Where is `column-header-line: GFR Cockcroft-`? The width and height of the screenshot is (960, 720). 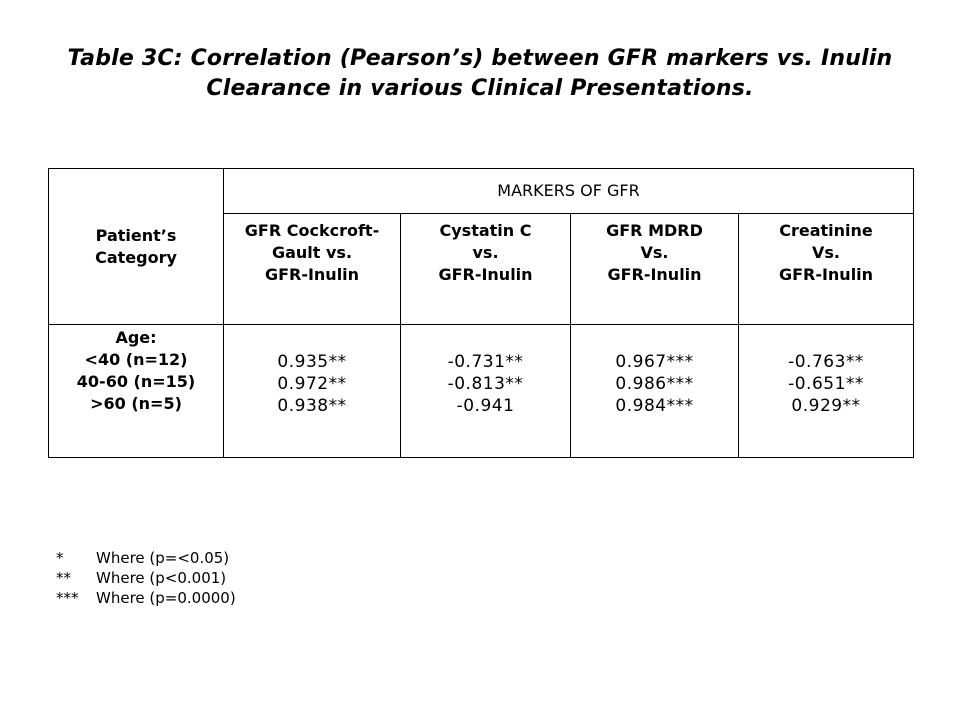 column-header-line: GFR Cockcroft- is located at coordinates (312, 230).